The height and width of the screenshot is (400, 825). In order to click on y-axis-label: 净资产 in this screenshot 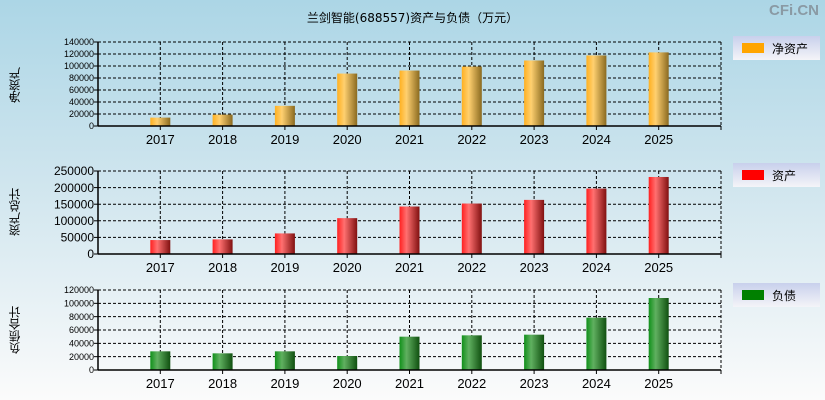, I will do `click(15, 85)`.